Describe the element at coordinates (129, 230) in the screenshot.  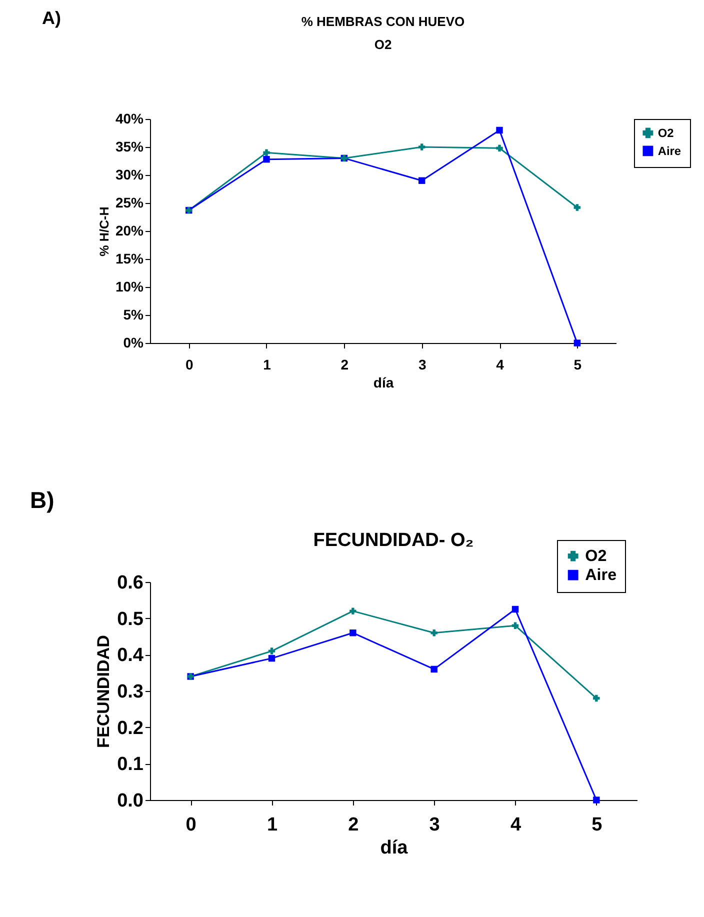
I see `y-tick-label: 20%` at that location.